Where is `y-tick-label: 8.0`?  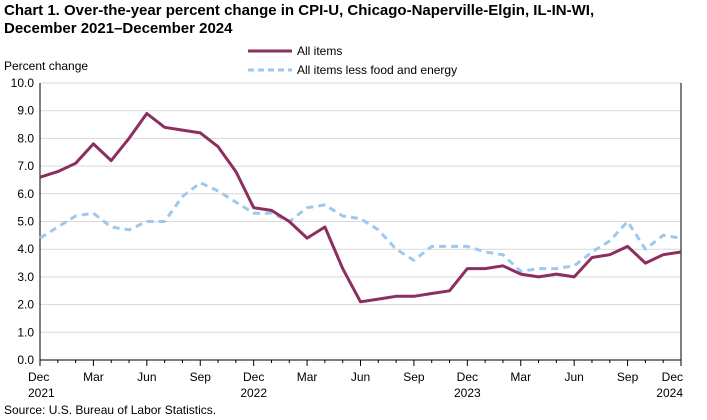 y-tick-label: 8.0 is located at coordinates (25, 138).